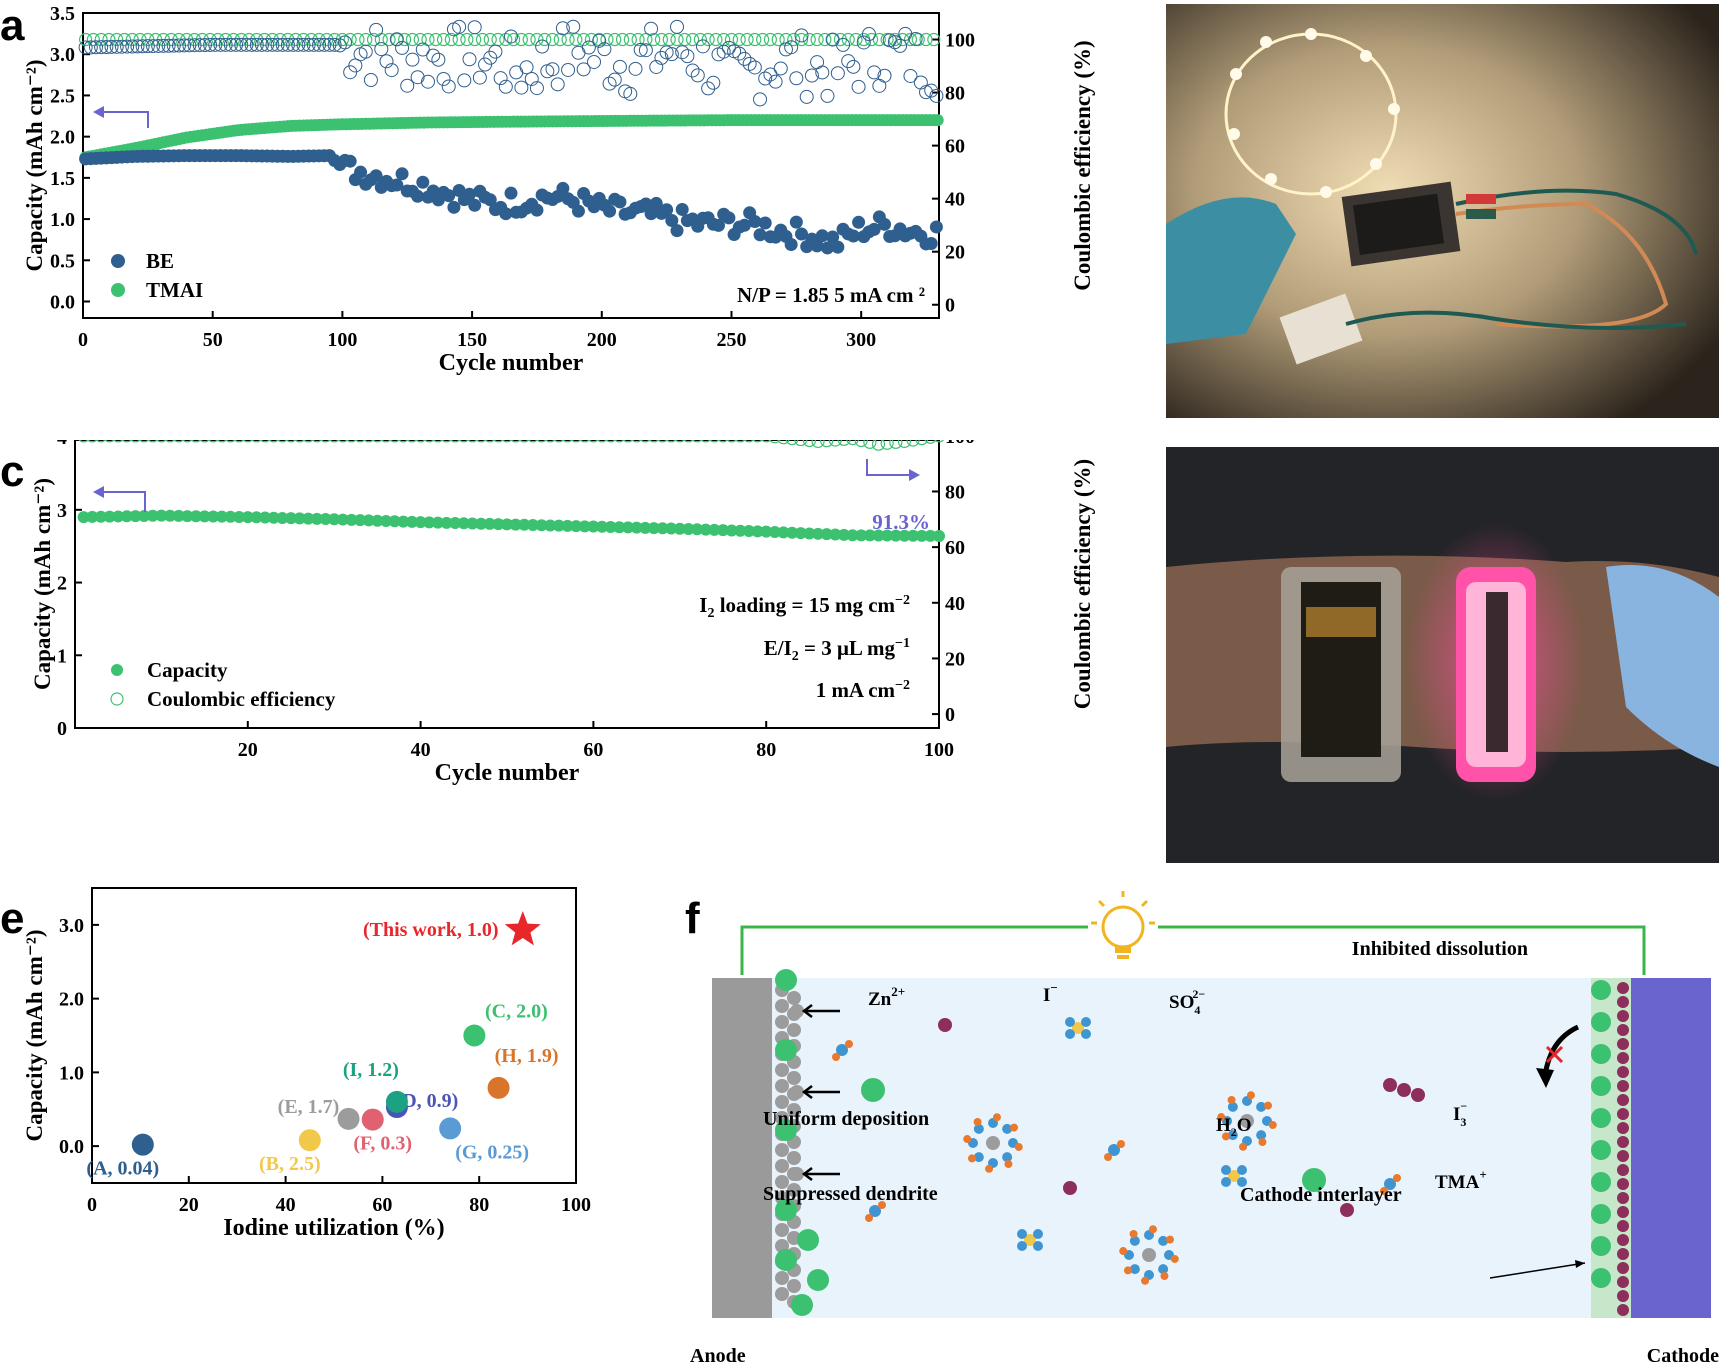  What do you see at coordinates (1442, 211) in the screenshot?
I see `photo-led-string` at bounding box center [1442, 211].